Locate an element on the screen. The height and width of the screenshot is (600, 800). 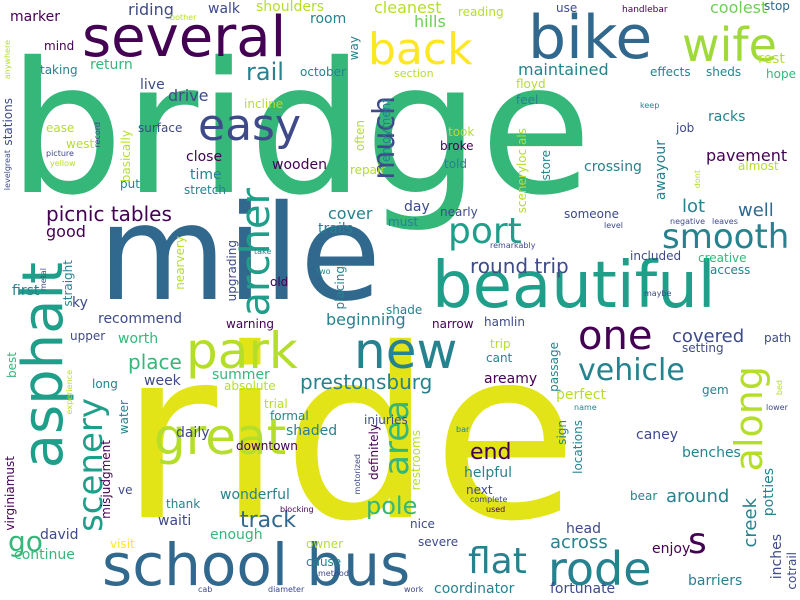
word-stations: stations is located at coordinates (8, 122).